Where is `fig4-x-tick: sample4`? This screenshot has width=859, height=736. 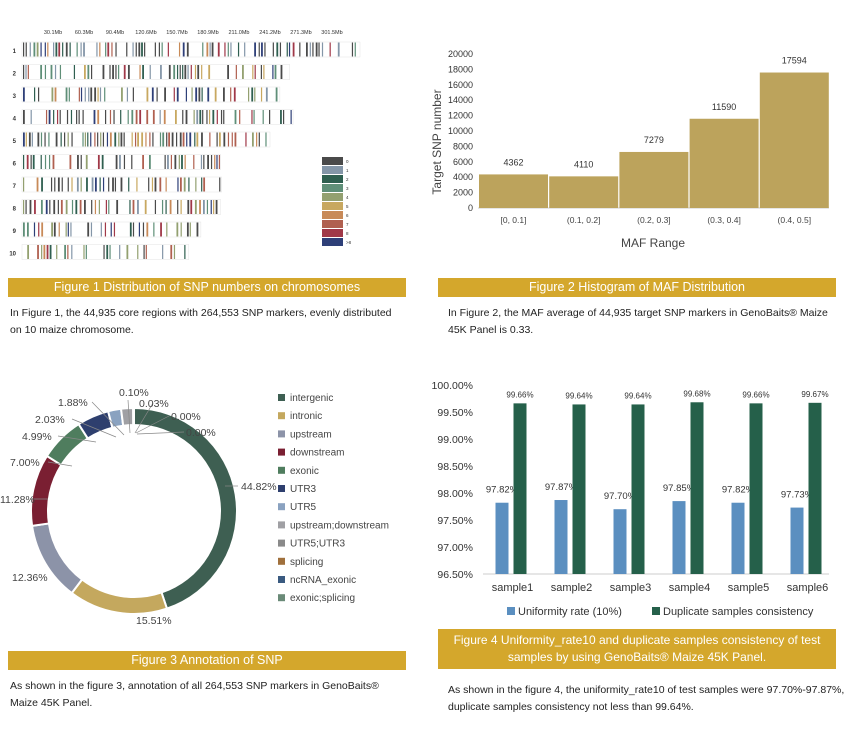
fig4-x-tick: sample4 is located at coordinates (690, 588).